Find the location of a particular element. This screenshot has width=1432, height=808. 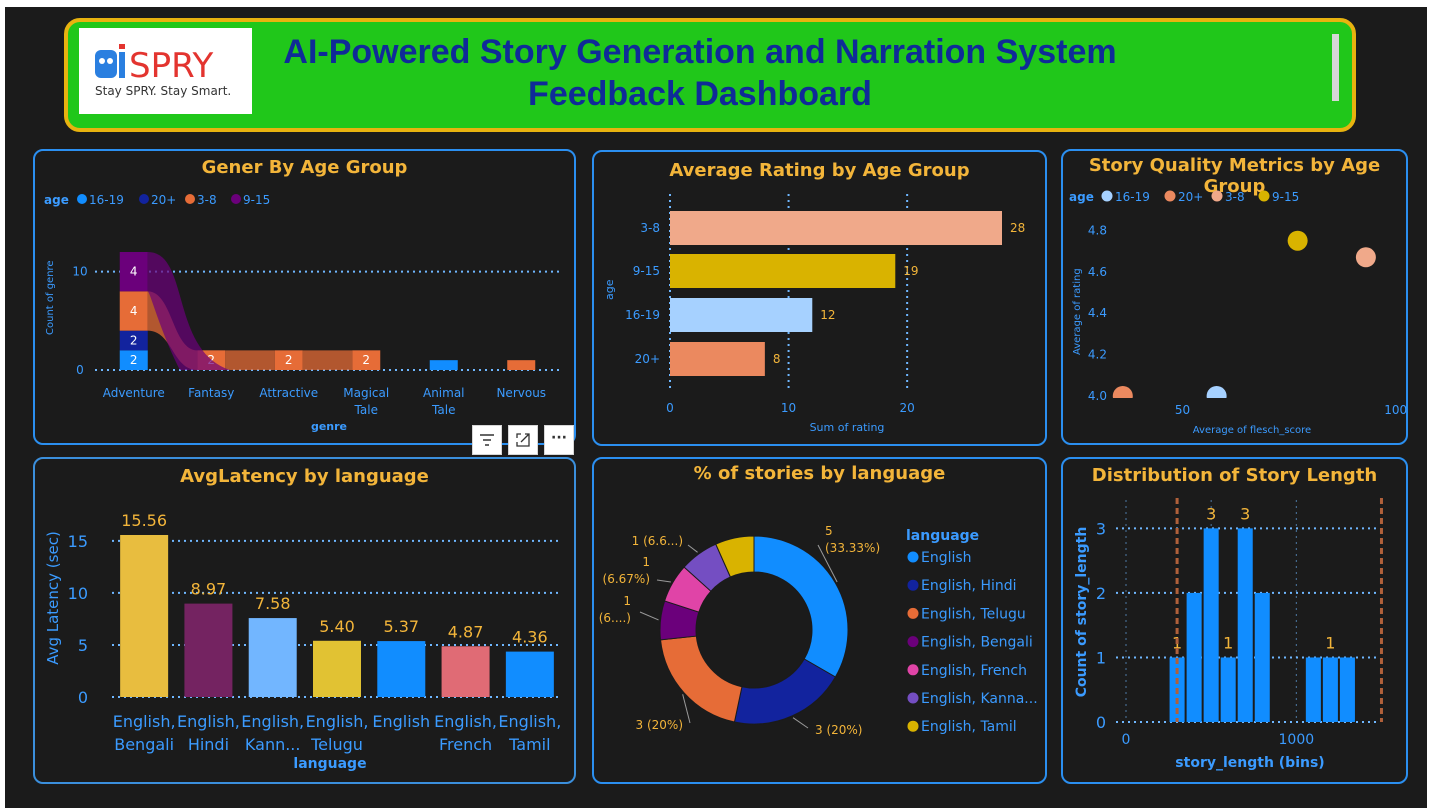

logo-mark: SPRY Stay SPRY. Stay Smart. is located at coordinates (163, 71).